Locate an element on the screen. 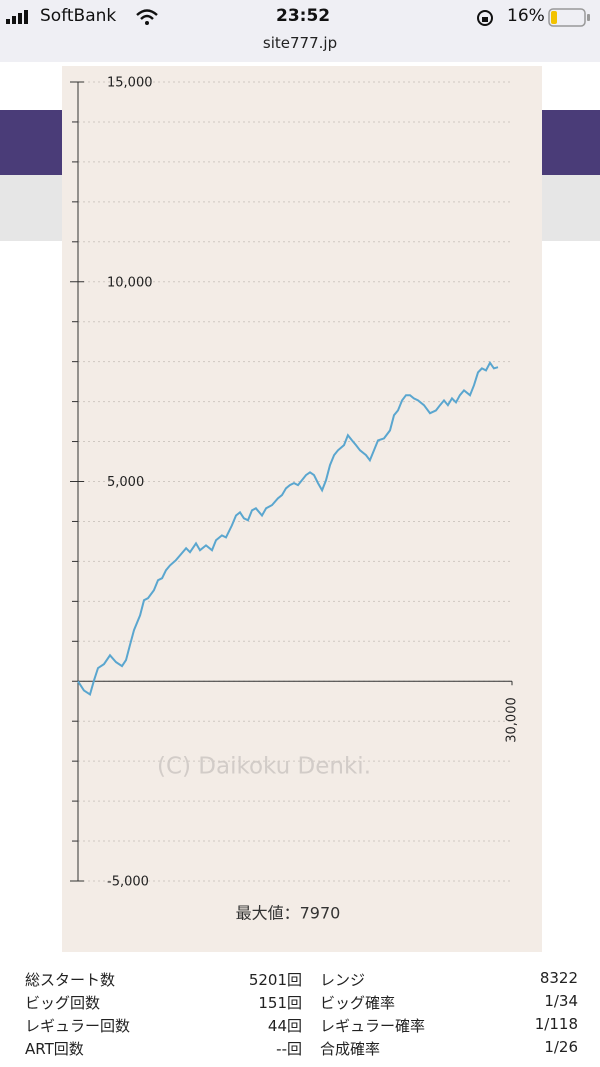  stat-value: 1/34 is located at coordinates (561, 1001).